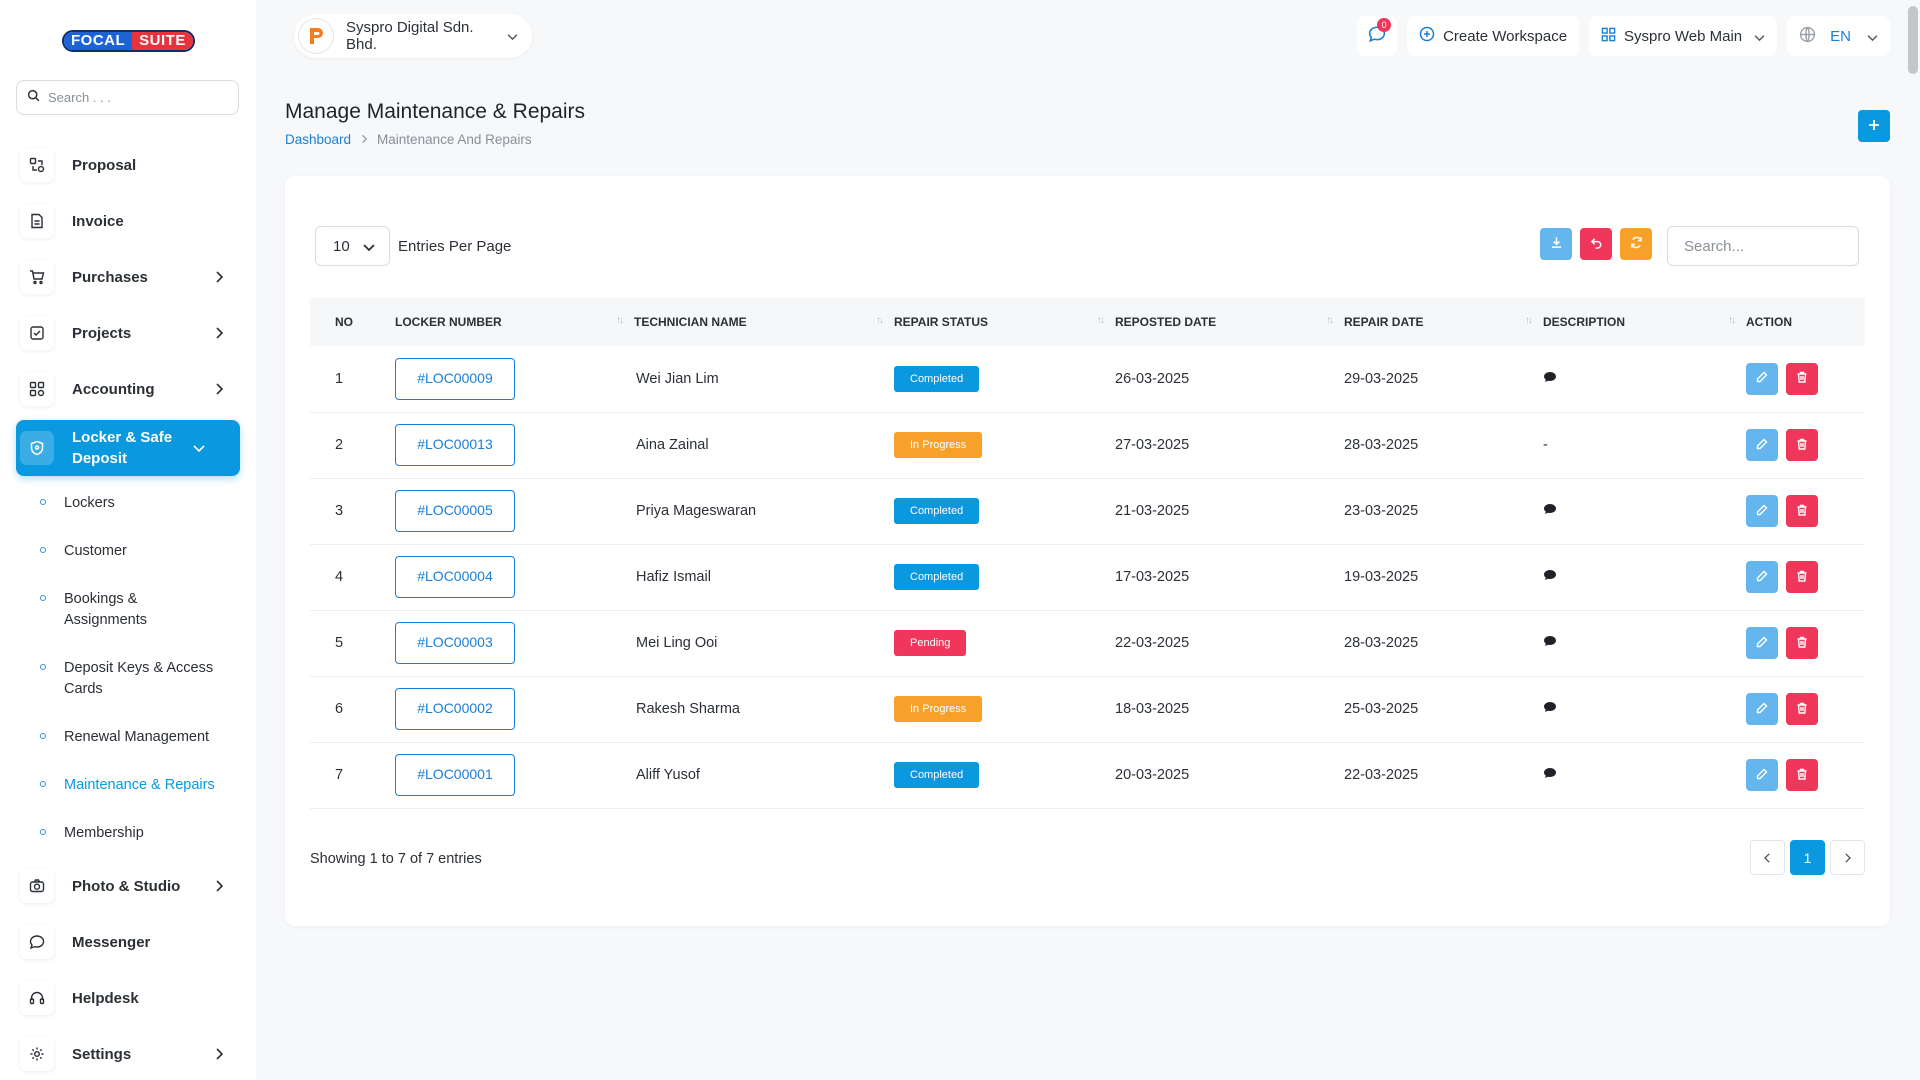 This screenshot has height=1080, width=1920. Describe the element at coordinates (1807, 36) in the screenshot. I see `globe-icon` at that location.